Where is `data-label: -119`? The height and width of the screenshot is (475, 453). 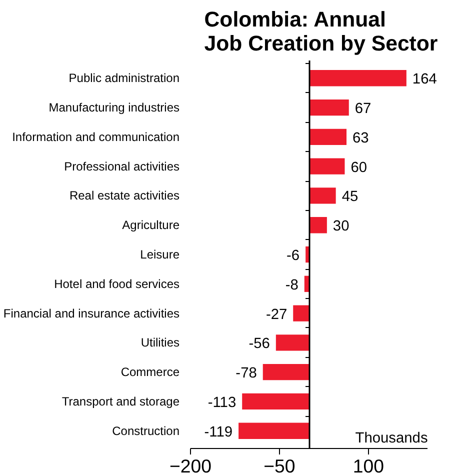 data-label: -119 is located at coordinates (218, 432).